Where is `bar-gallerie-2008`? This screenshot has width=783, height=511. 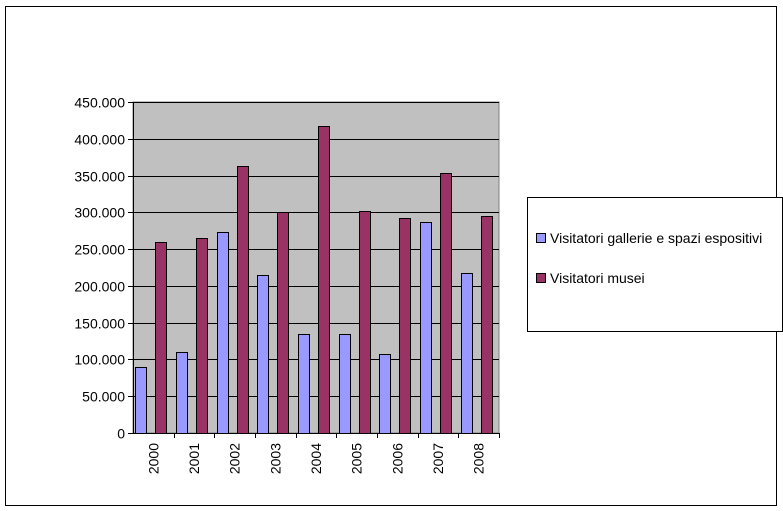
bar-gallerie-2008 is located at coordinates (467, 353).